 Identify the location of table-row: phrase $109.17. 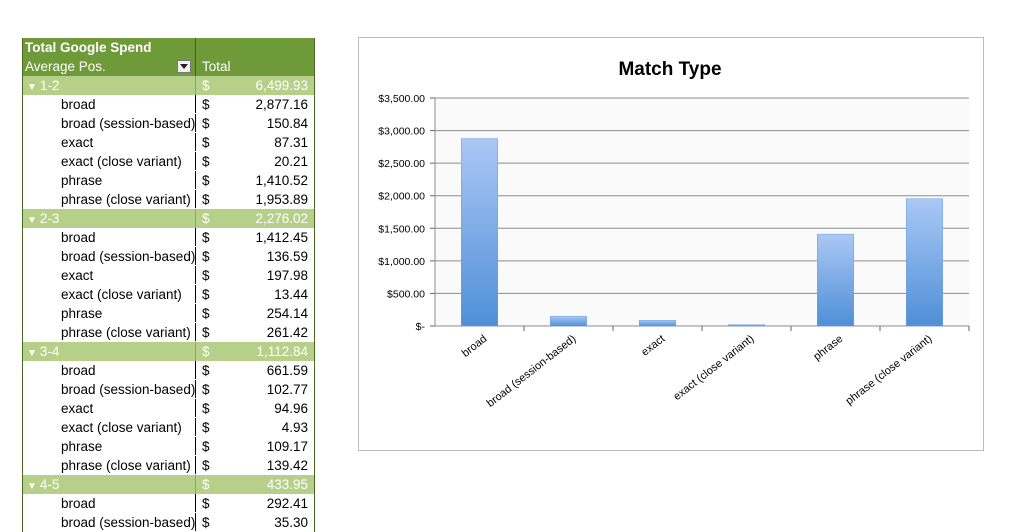
(168, 446).